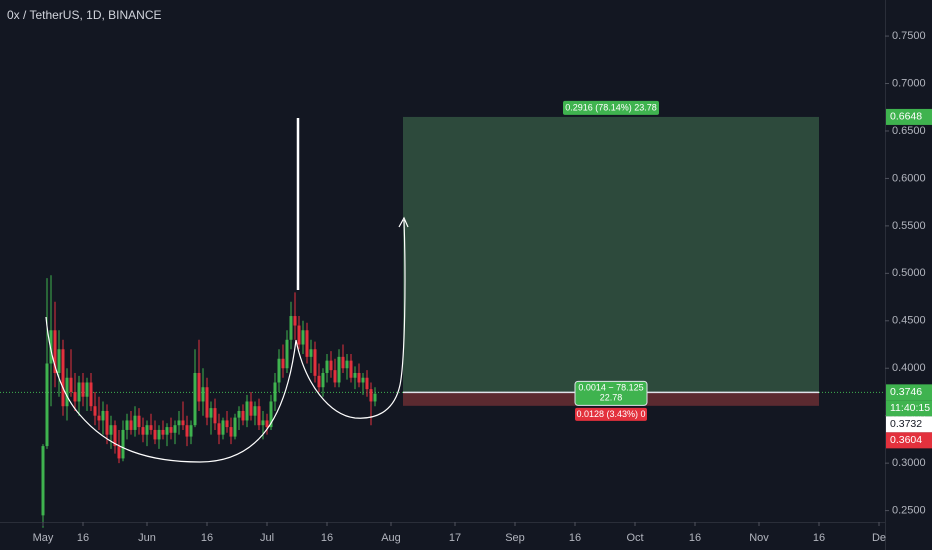  I want to click on chart-title: 0x / TetherUS, 1D, BINANCE, so click(84, 15).